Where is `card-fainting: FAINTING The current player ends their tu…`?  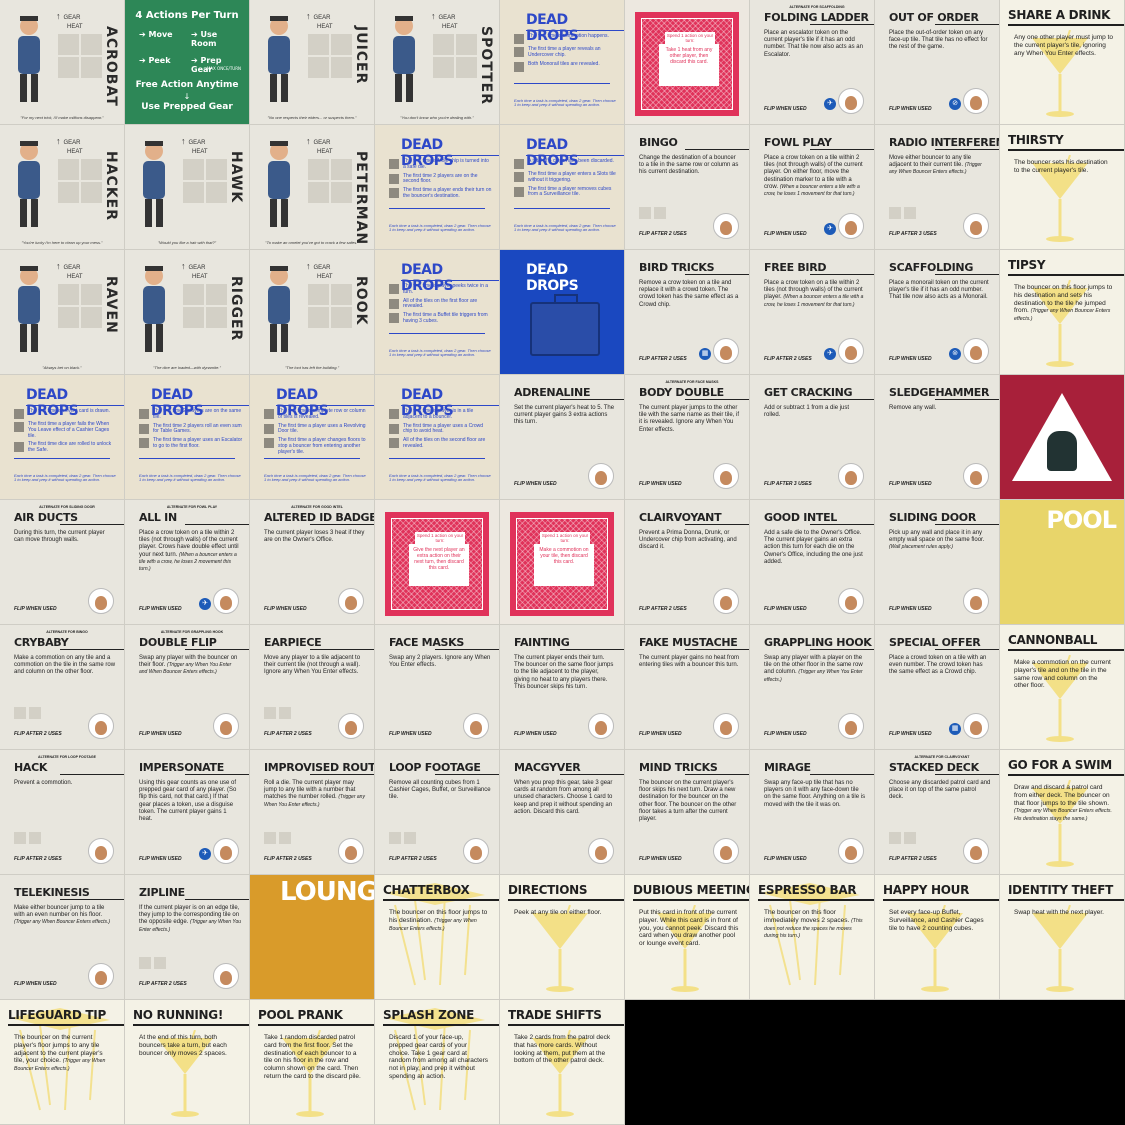
card-fainting: FAINTING The current player ends their tu… is located at coordinates (562, 687).